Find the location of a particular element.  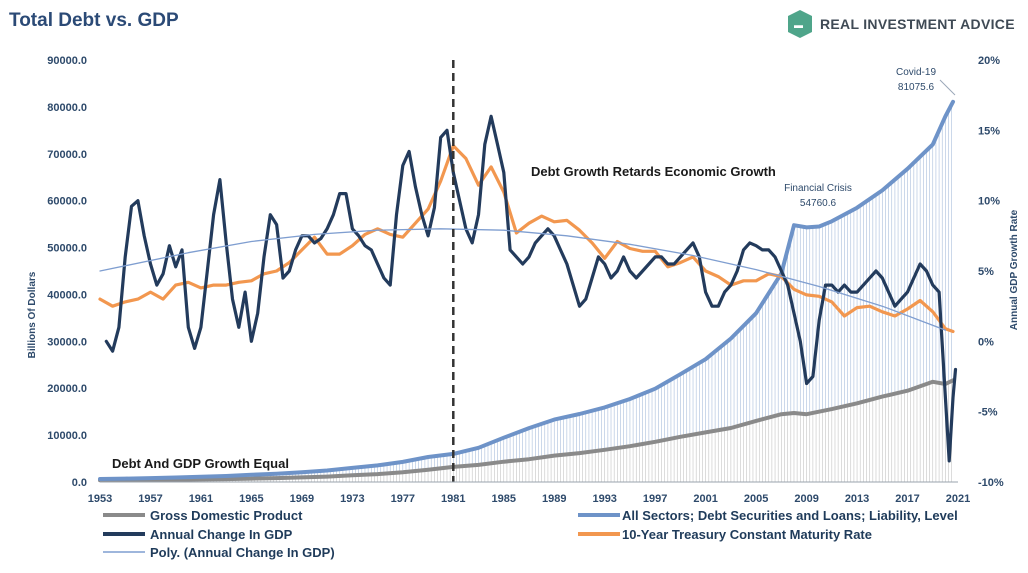

y-axis-title-left: Billions Of Dollars is located at coordinates (32, 314).